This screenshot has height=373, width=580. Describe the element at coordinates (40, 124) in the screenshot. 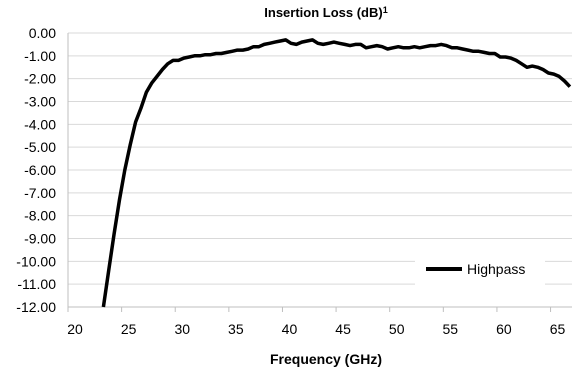

I see `y-tick-label: -4.00` at that location.